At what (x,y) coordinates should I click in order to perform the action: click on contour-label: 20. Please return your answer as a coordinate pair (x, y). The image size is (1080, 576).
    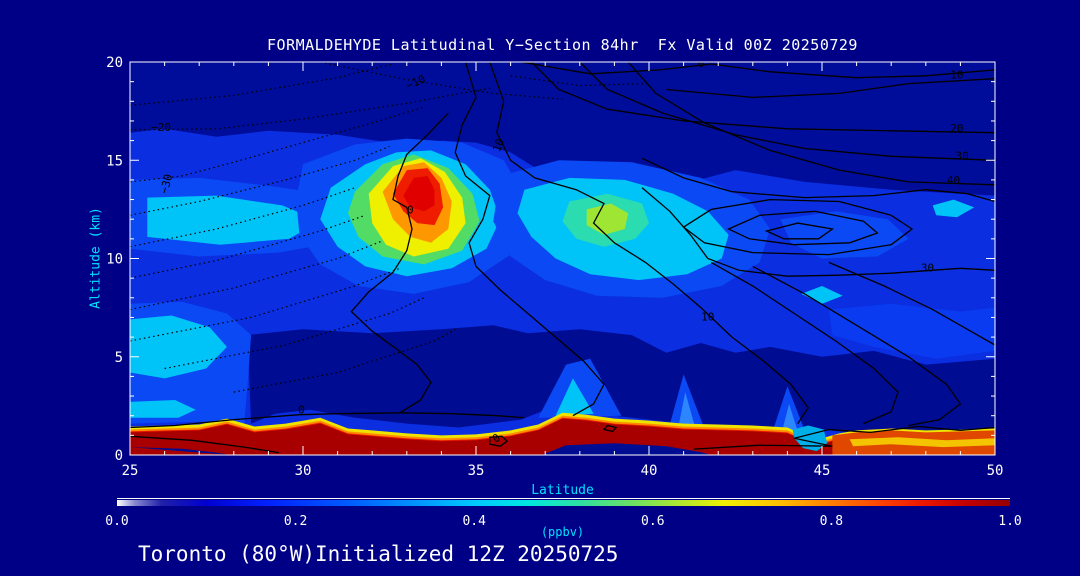
    Looking at the image, I should click on (956, 128).